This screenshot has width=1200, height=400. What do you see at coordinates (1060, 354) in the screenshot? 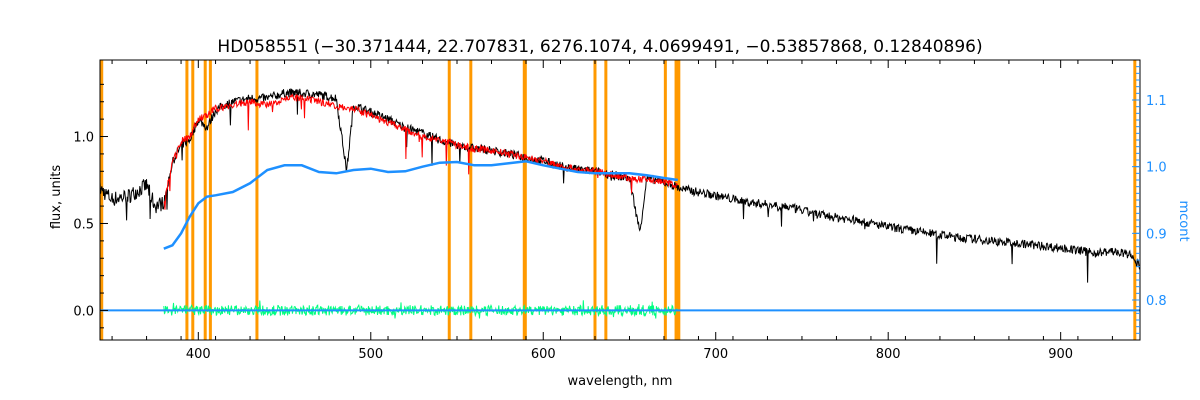
I see `x-tick-label: 900` at bounding box center [1060, 354].